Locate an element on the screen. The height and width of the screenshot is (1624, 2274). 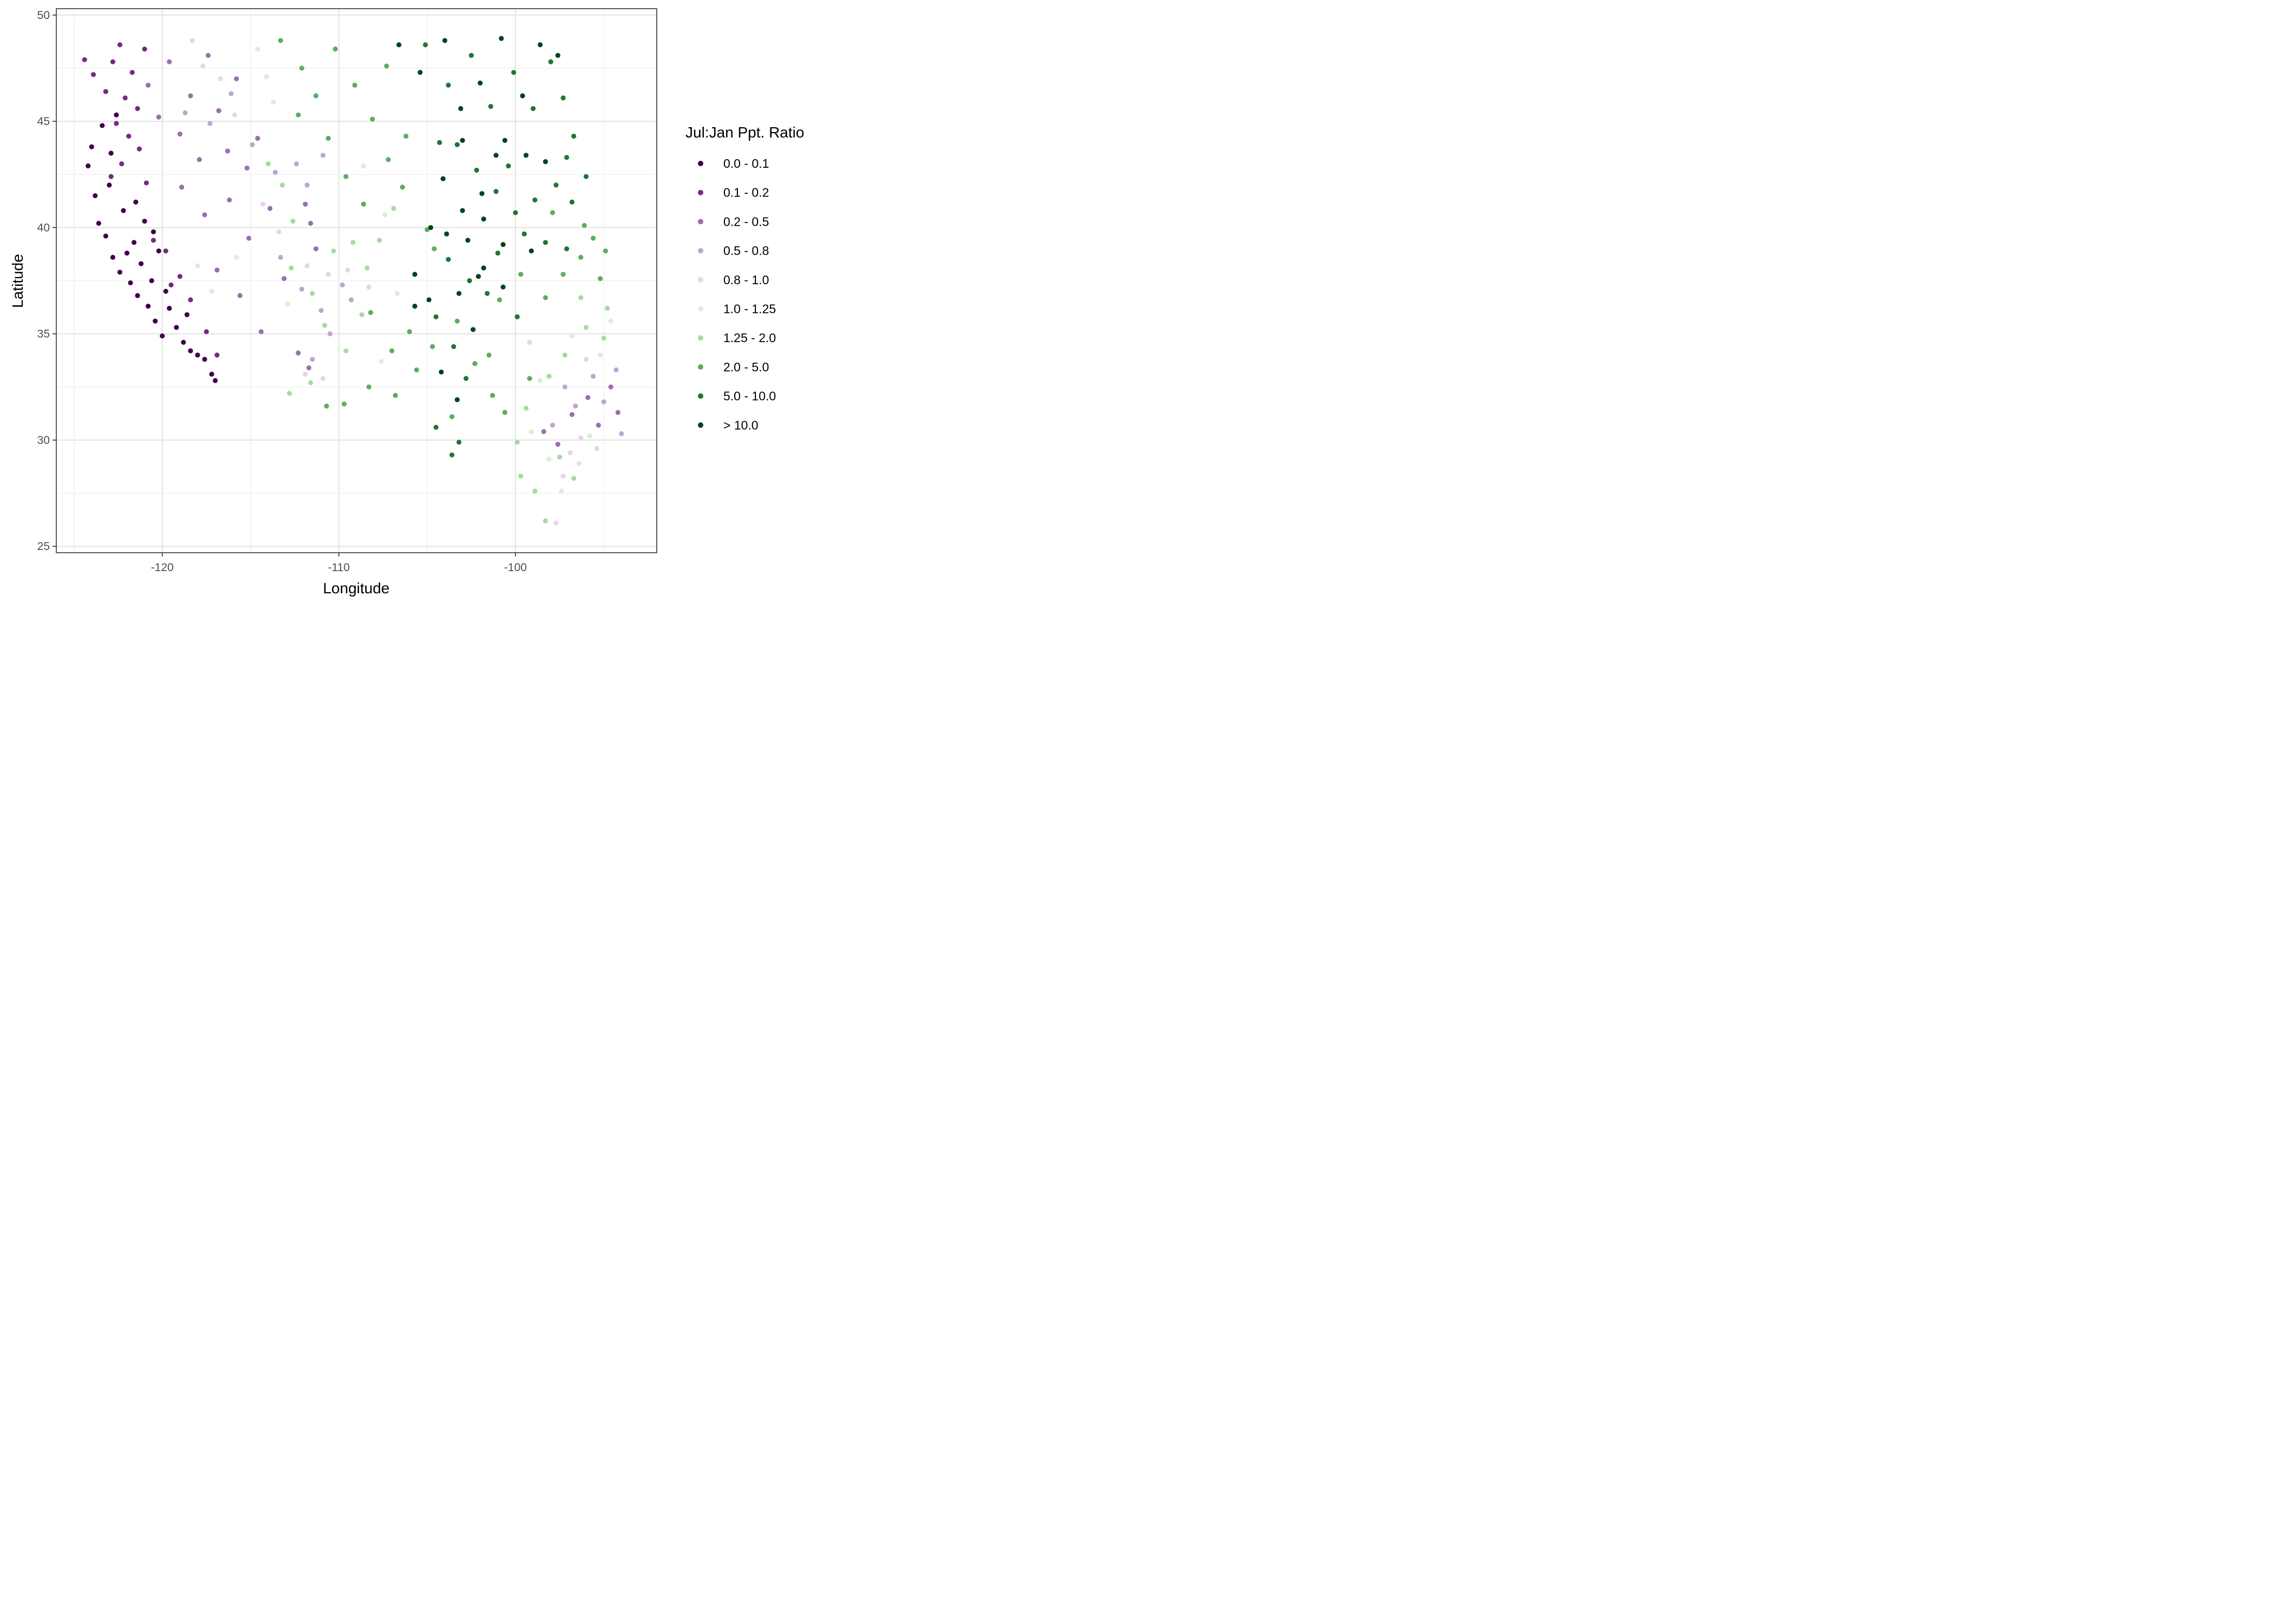
x-axis: -120 -110 -100 is located at coordinates (339, 563).